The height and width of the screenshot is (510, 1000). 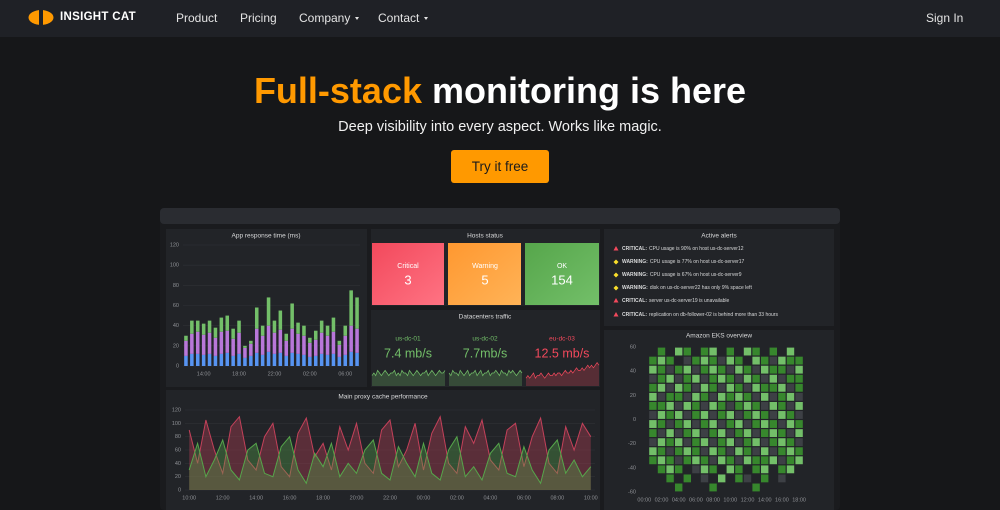 What do you see at coordinates (403, 18) in the screenshot?
I see `nav-link: Contact` at bounding box center [403, 18].